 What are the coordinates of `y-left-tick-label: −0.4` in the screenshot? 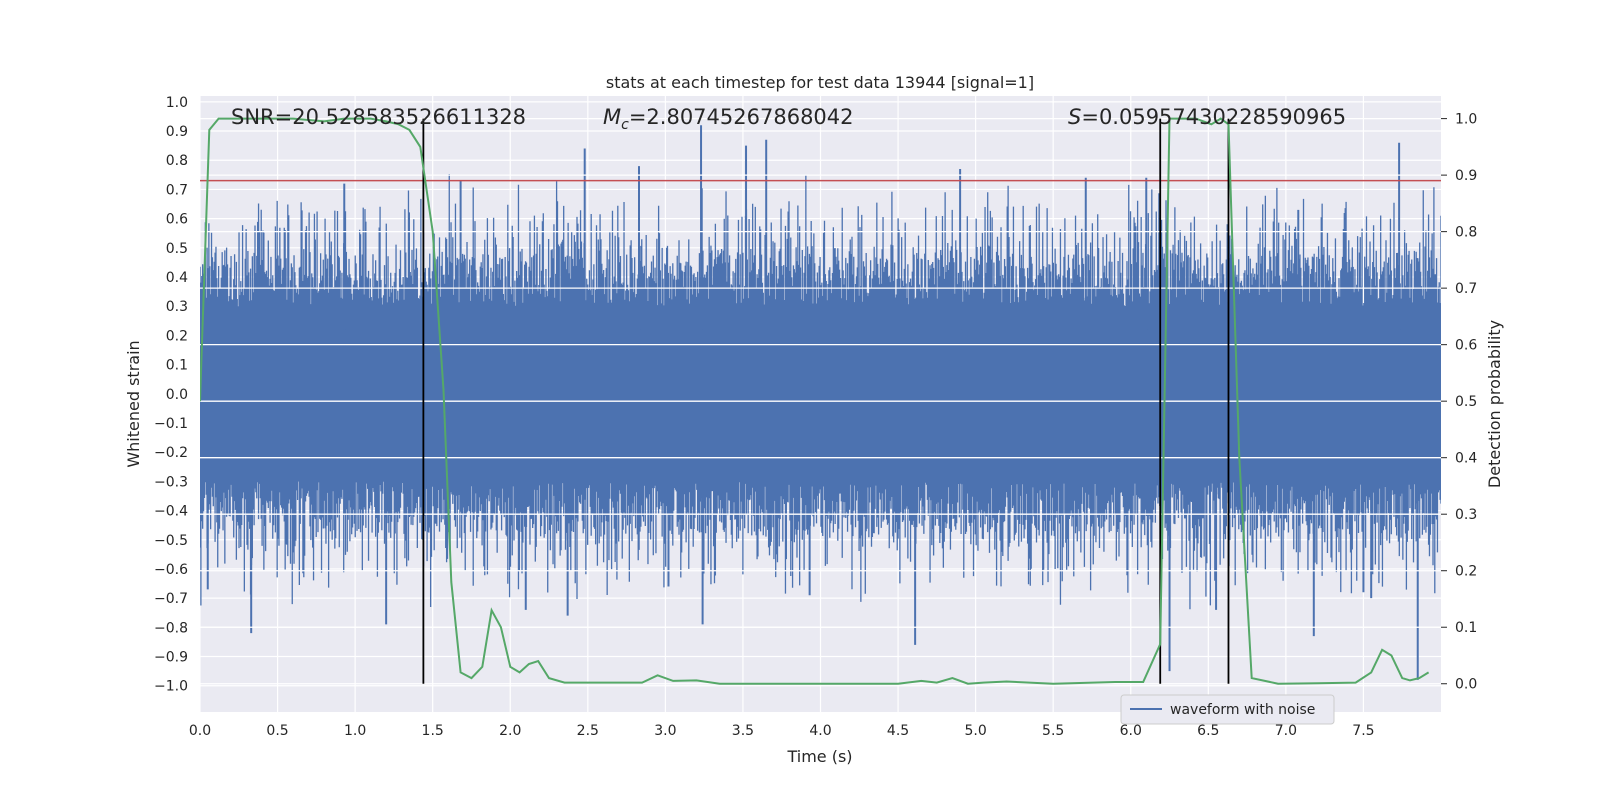 It's located at (171, 512).